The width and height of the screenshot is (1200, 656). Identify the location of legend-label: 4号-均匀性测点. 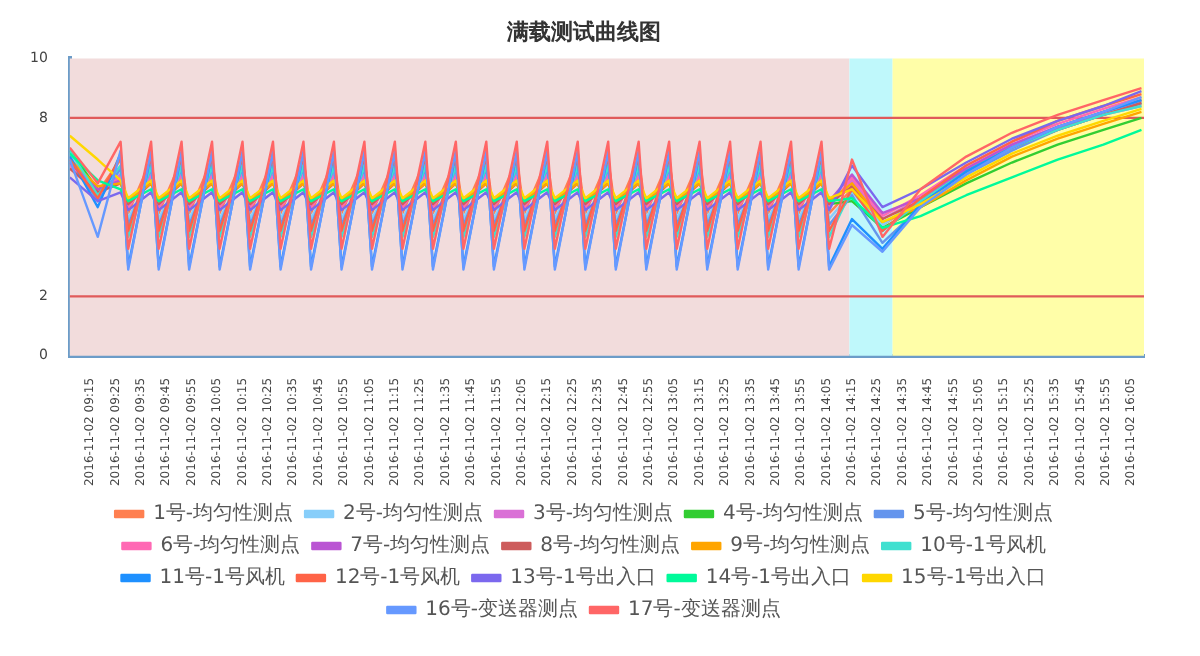
(792, 513).